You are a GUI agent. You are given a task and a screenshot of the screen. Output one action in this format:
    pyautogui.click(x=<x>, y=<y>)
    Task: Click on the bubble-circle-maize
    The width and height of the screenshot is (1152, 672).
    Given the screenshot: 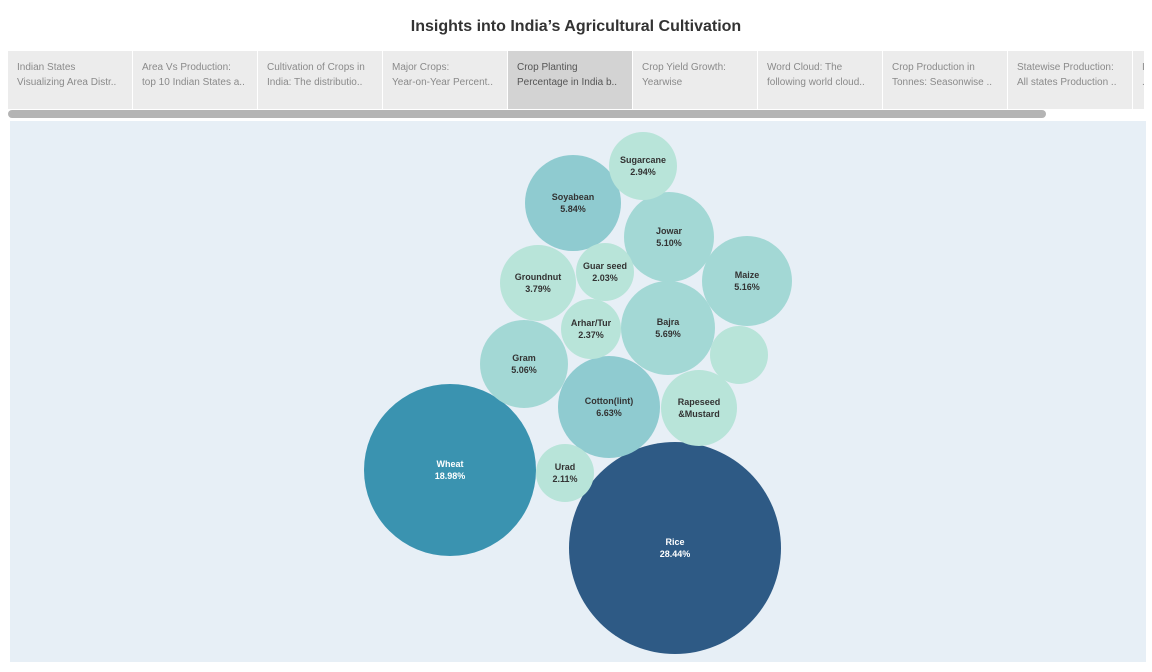 What is the action you would take?
    pyautogui.click(x=747, y=281)
    